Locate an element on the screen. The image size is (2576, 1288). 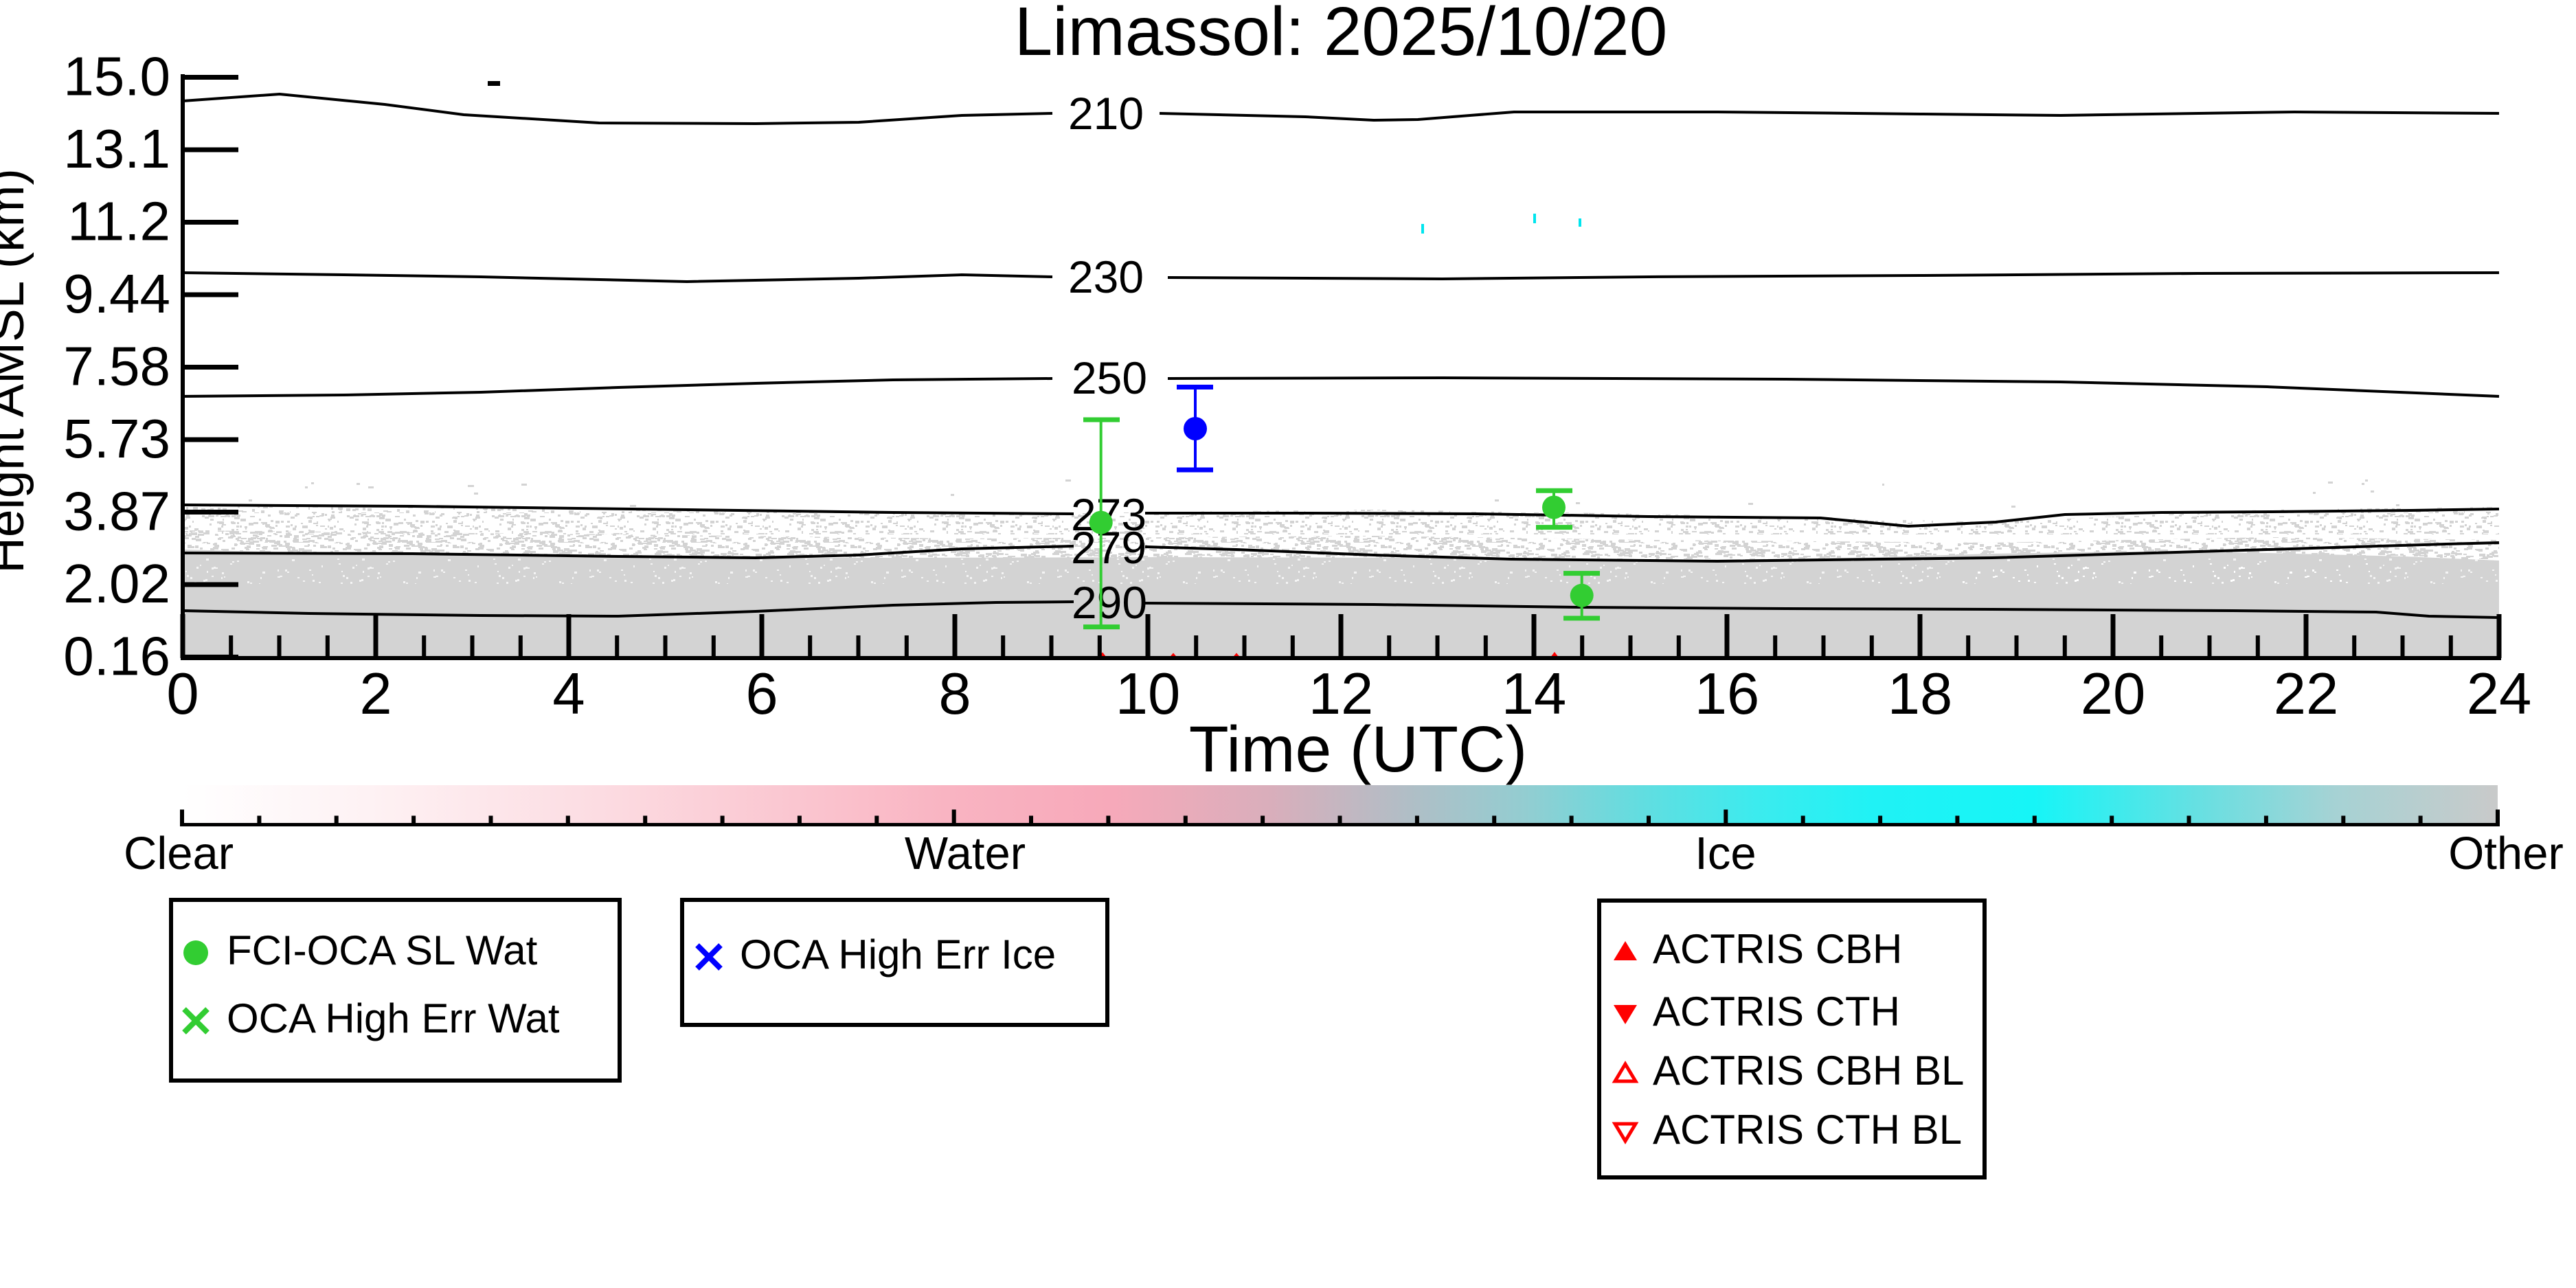
svg-text: 24 is located at coordinates (2499, 694).